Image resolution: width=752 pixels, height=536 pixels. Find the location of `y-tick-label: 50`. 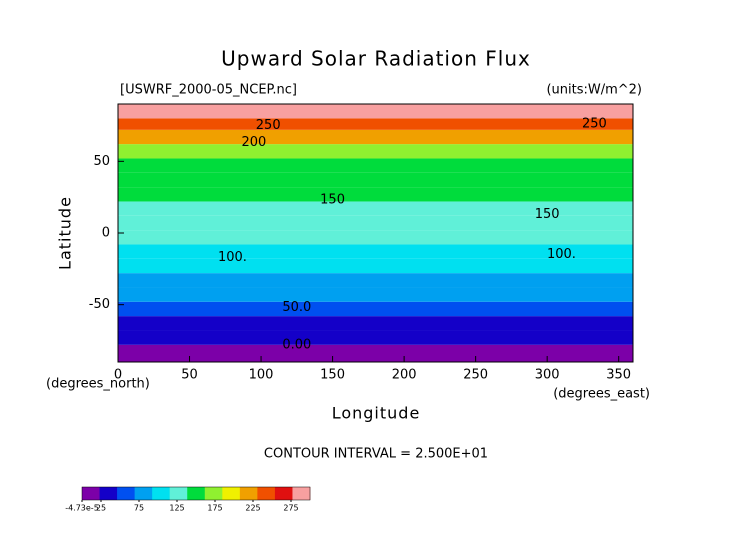

y-tick-label: 50 is located at coordinates (101, 161).